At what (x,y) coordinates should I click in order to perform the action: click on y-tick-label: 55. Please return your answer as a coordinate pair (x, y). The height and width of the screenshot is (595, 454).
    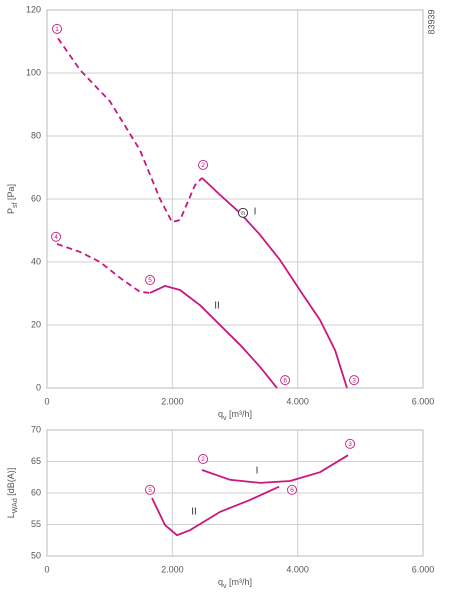
    Looking at the image, I should click on (36, 524).